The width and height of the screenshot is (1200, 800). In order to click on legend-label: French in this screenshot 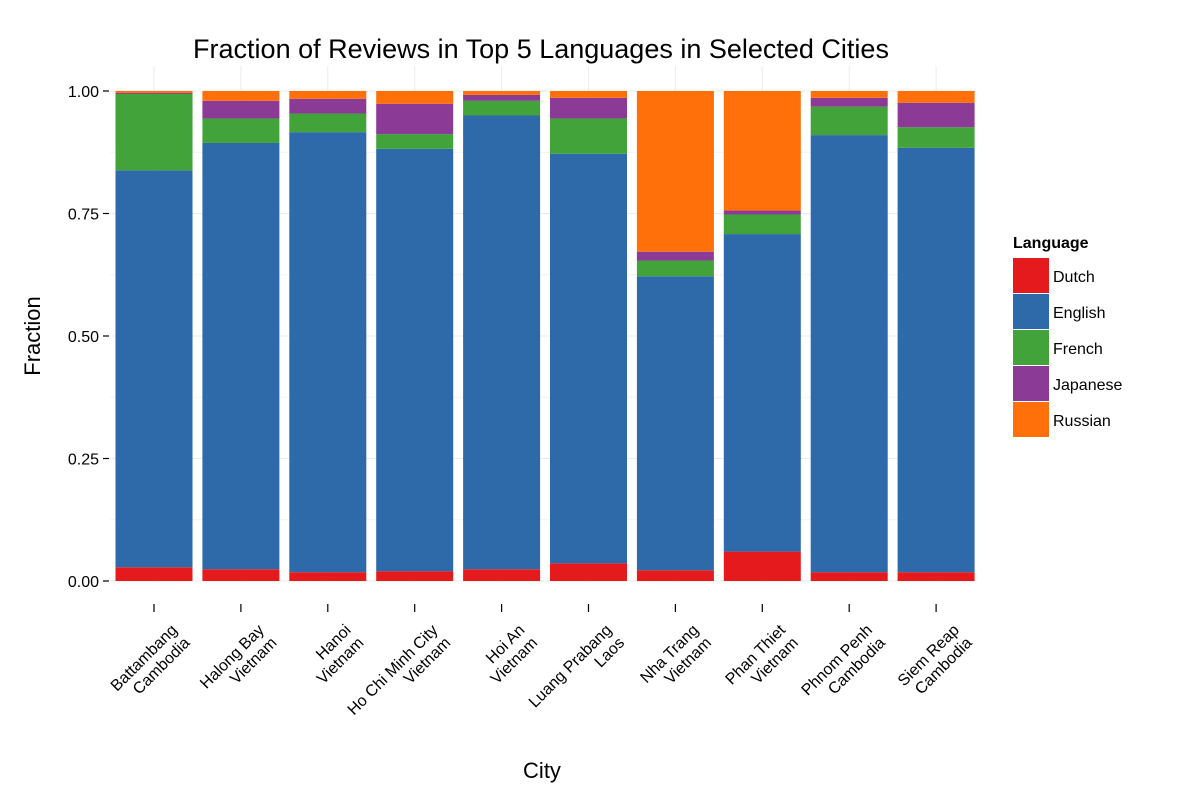, I will do `click(1078, 349)`.